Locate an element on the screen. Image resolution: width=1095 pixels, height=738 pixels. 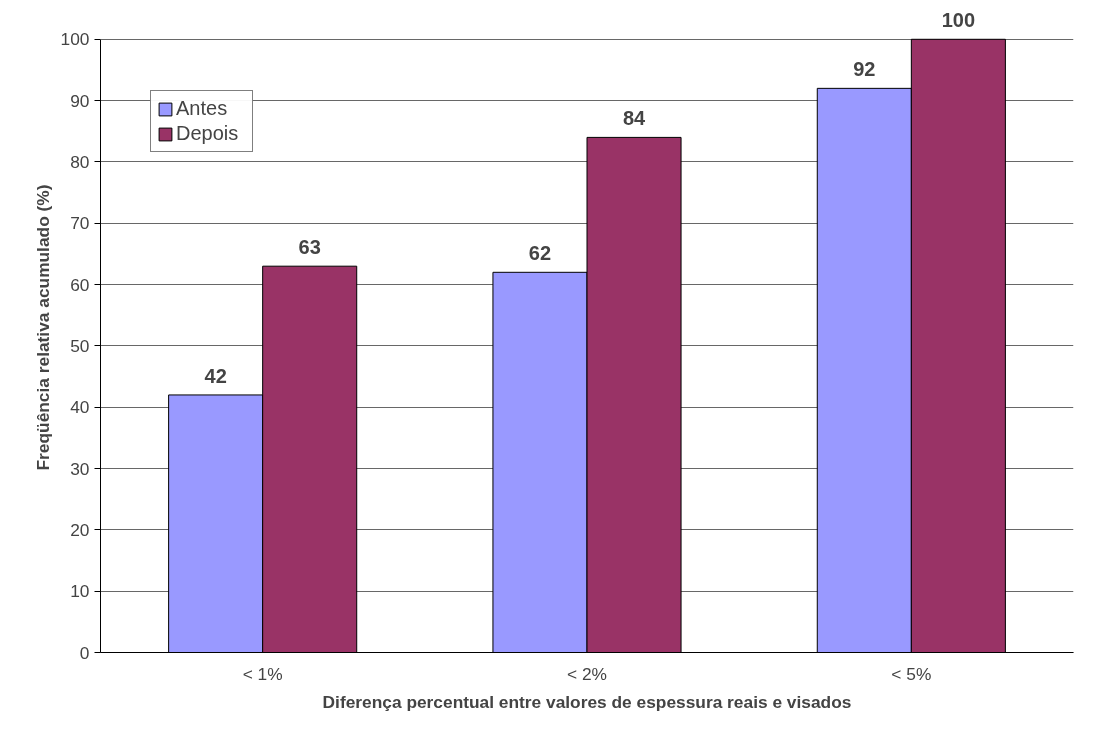
data-label: 62 is located at coordinates (540, 253).